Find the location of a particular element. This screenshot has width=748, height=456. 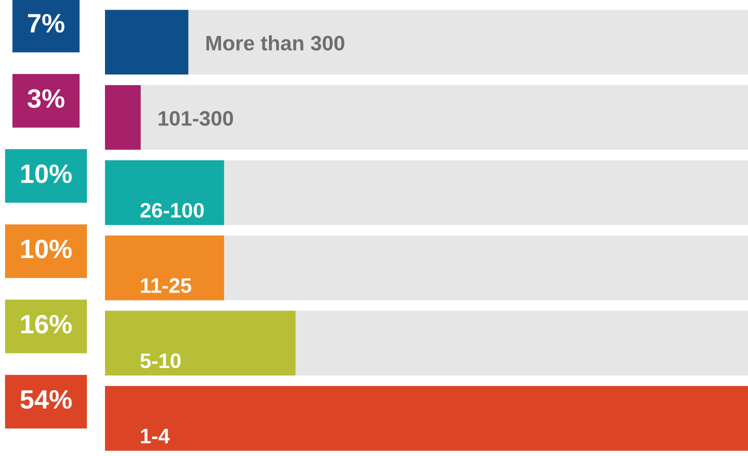

data-label: 54% is located at coordinates (46, 399).